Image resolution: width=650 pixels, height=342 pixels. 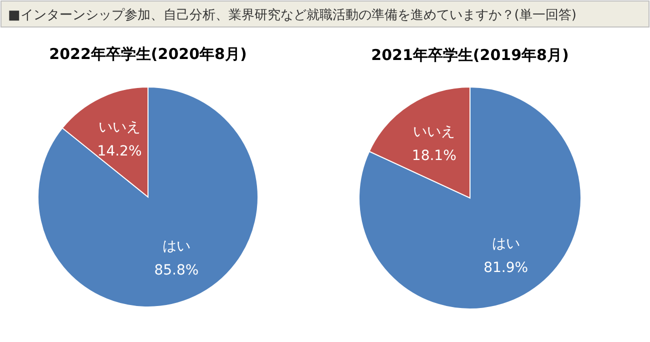 What do you see at coordinates (506, 268) in the screenshot?
I see `data-label: 81.9%` at bounding box center [506, 268].